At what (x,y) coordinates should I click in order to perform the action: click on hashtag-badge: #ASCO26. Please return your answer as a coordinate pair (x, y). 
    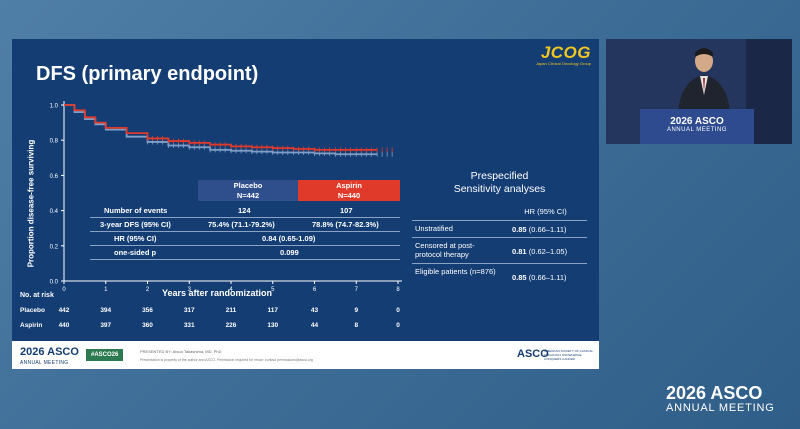
    Looking at the image, I should click on (105, 355).